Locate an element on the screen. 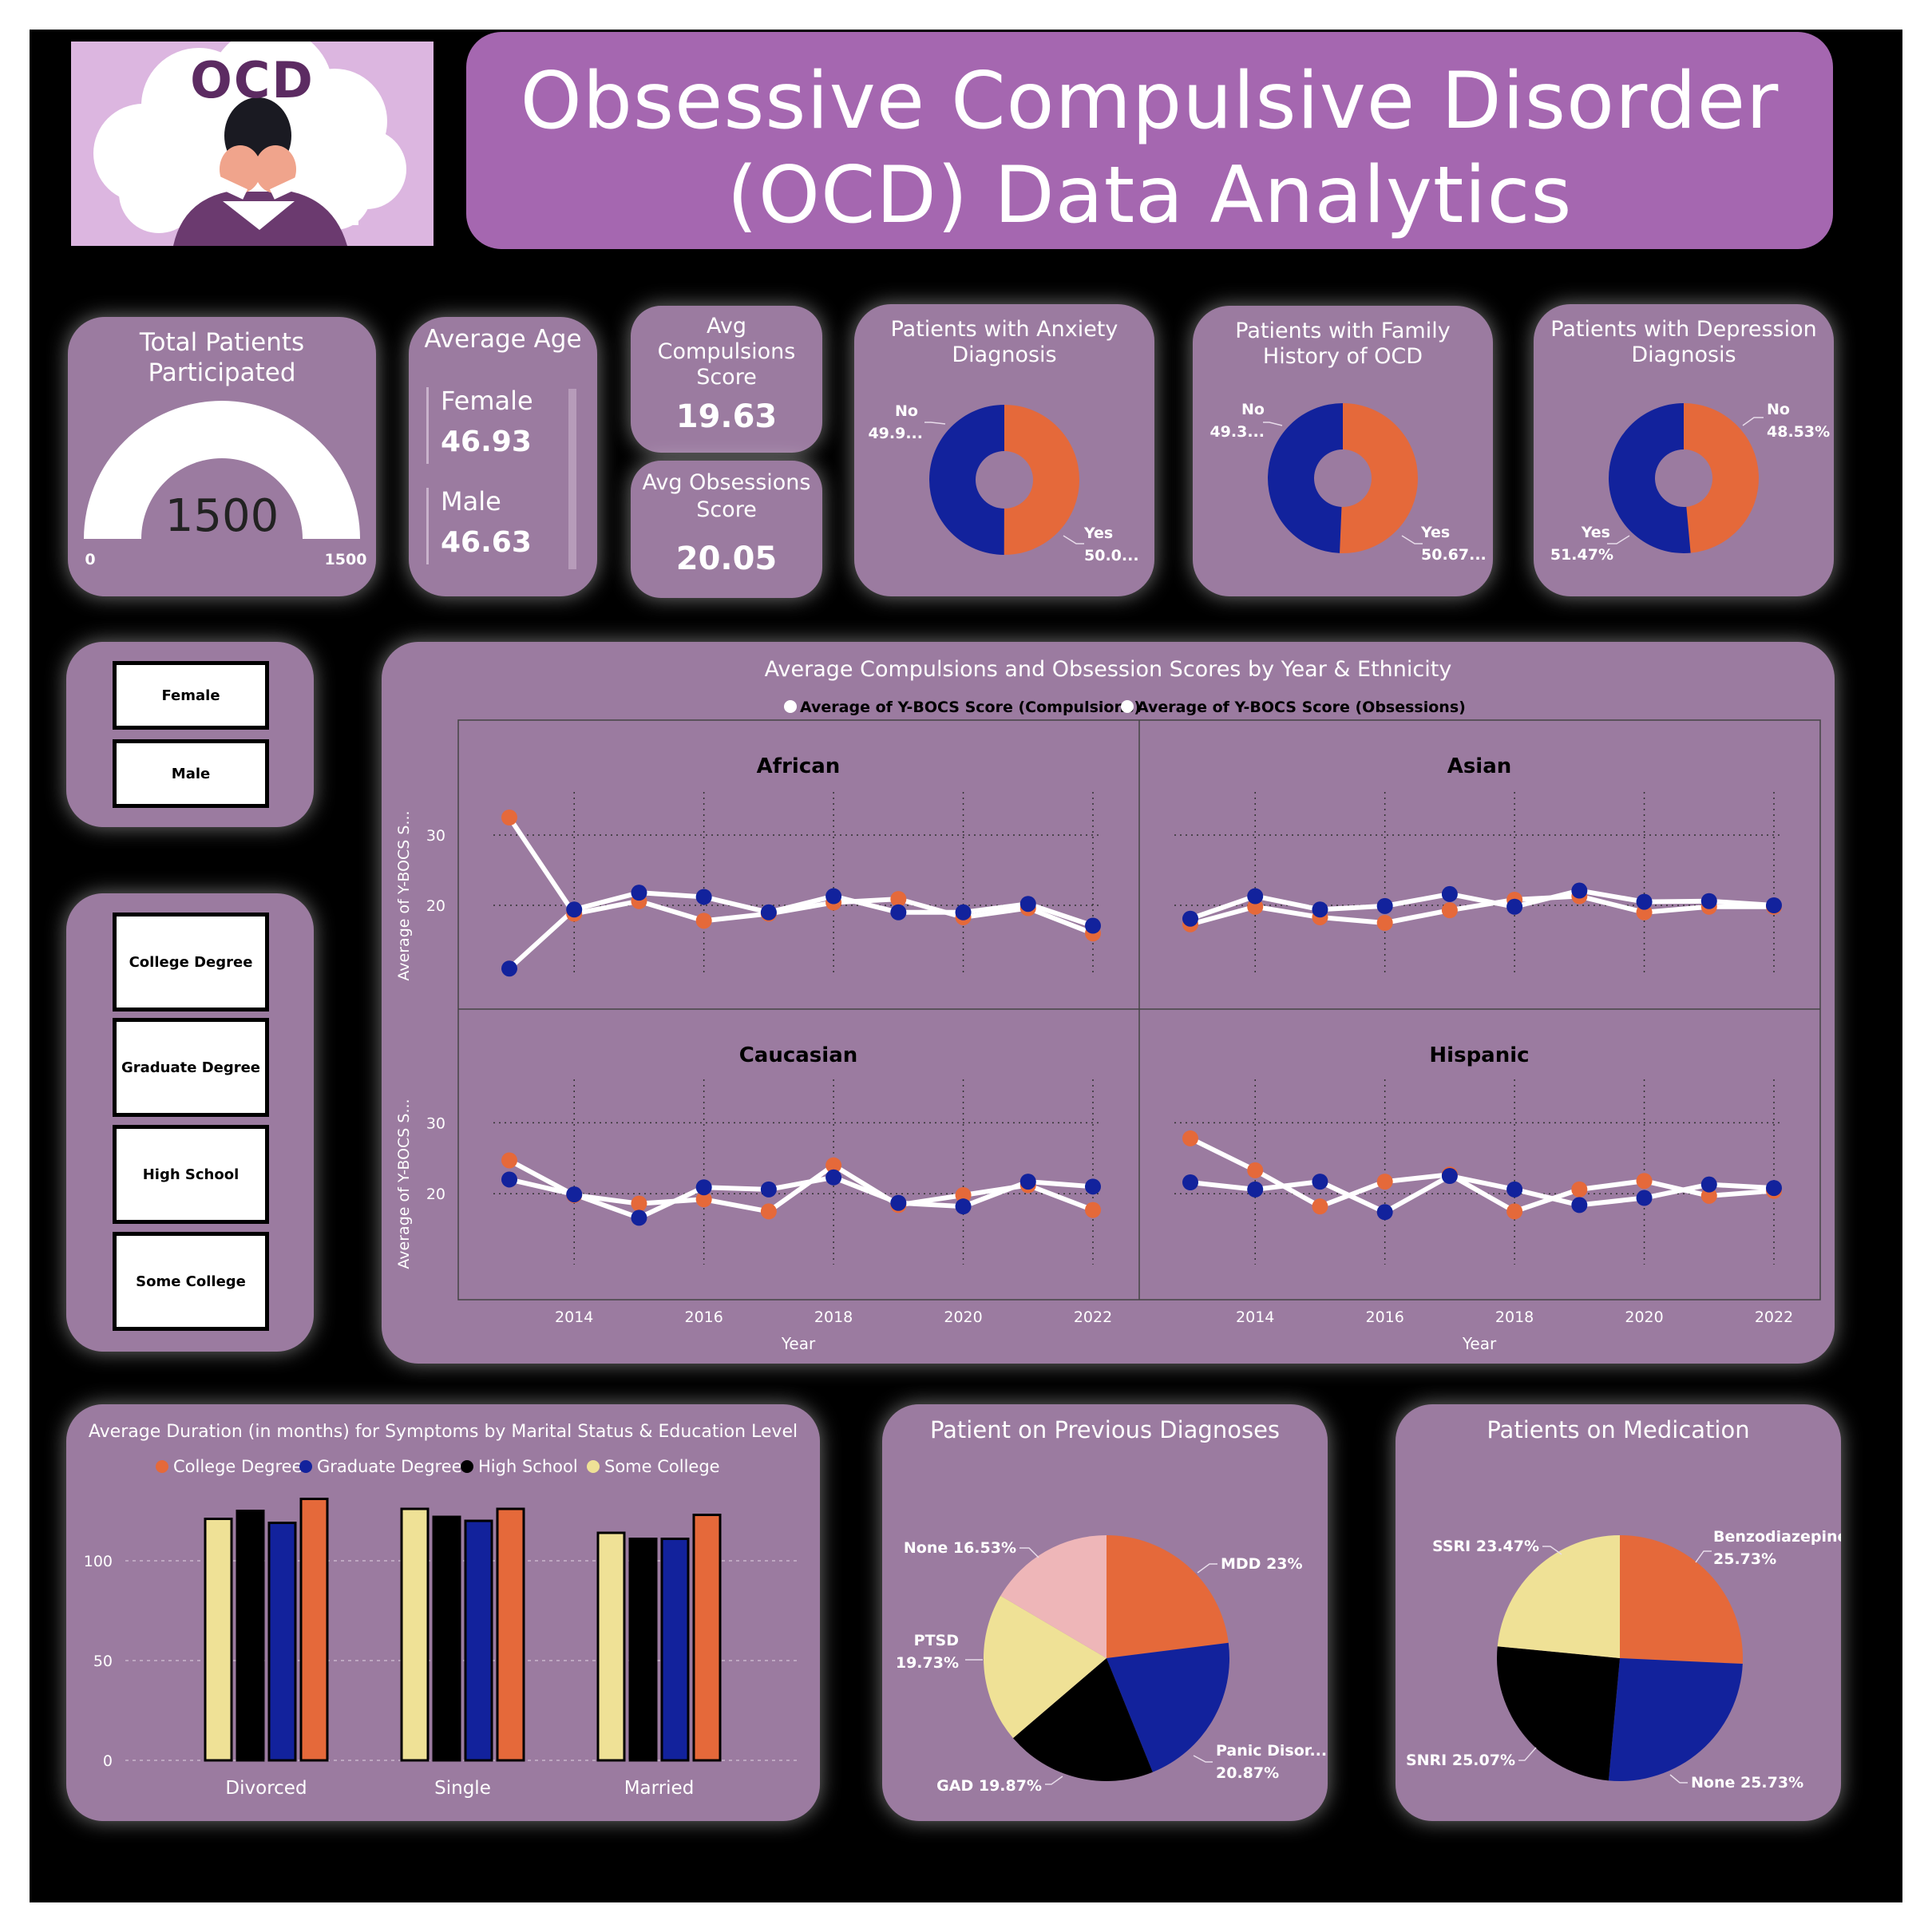 The width and height of the screenshot is (1932, 1932). average-age-scrollbar is located at coordinates (572, 479).